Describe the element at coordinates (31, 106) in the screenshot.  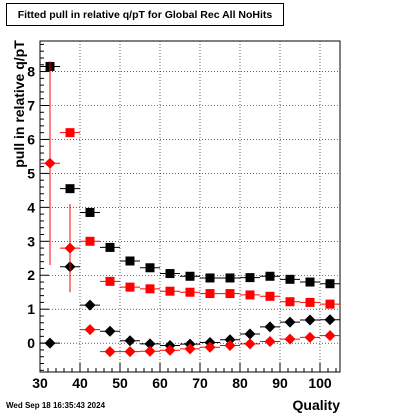
I see `y-tick-label: 7` at that location.